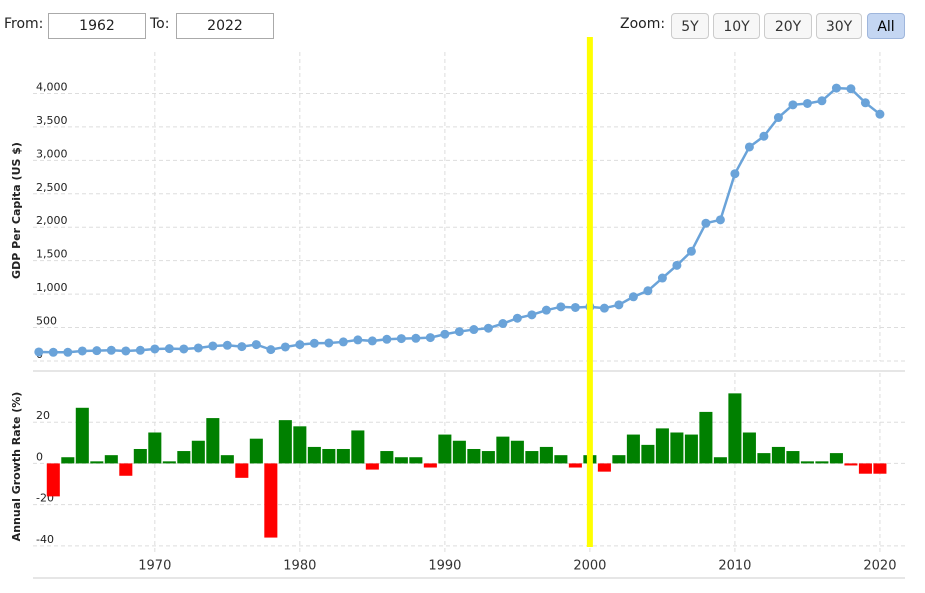  Describe the element at coordinates (299, 566) in the screenshot. I see `x-tick-label: 1980` at that location.